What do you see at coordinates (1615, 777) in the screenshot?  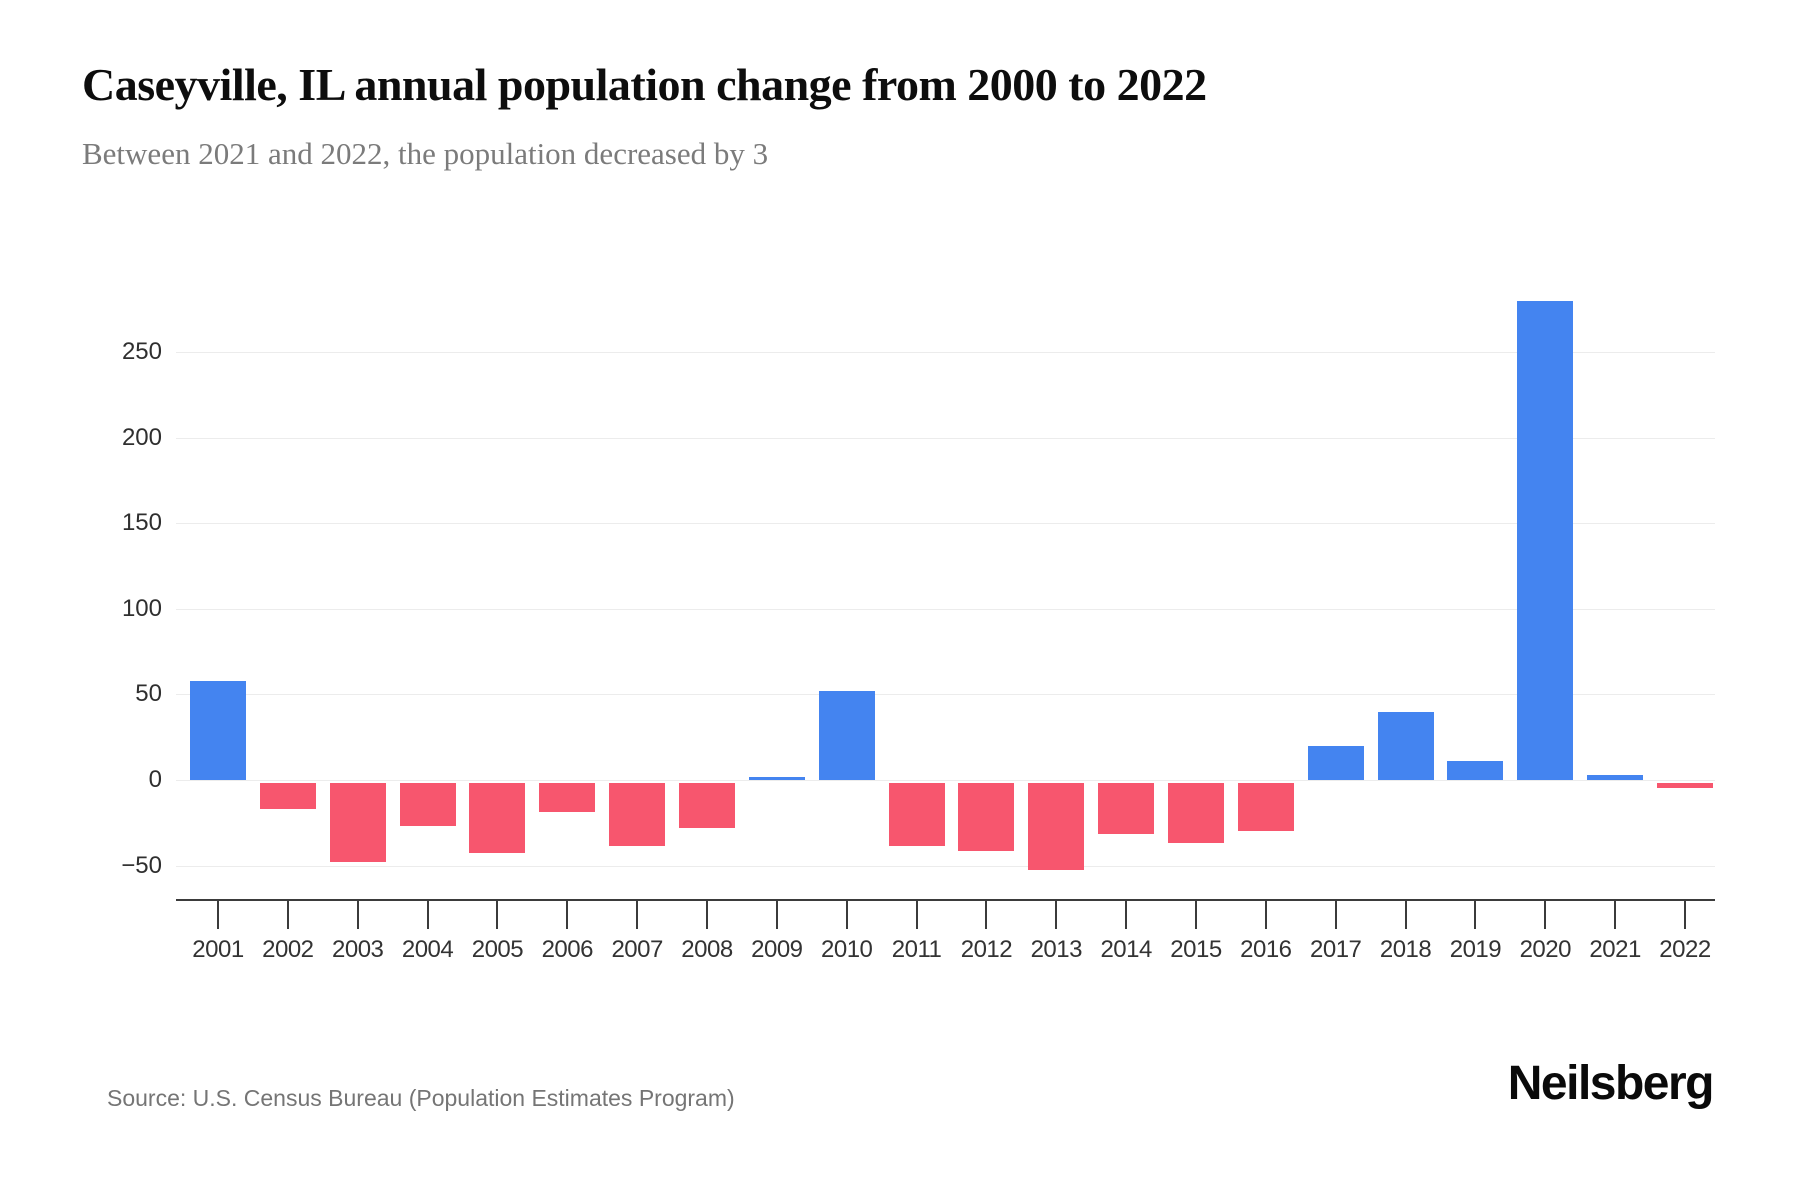 I see `bar-2021` at bounding box center [1615, 777].